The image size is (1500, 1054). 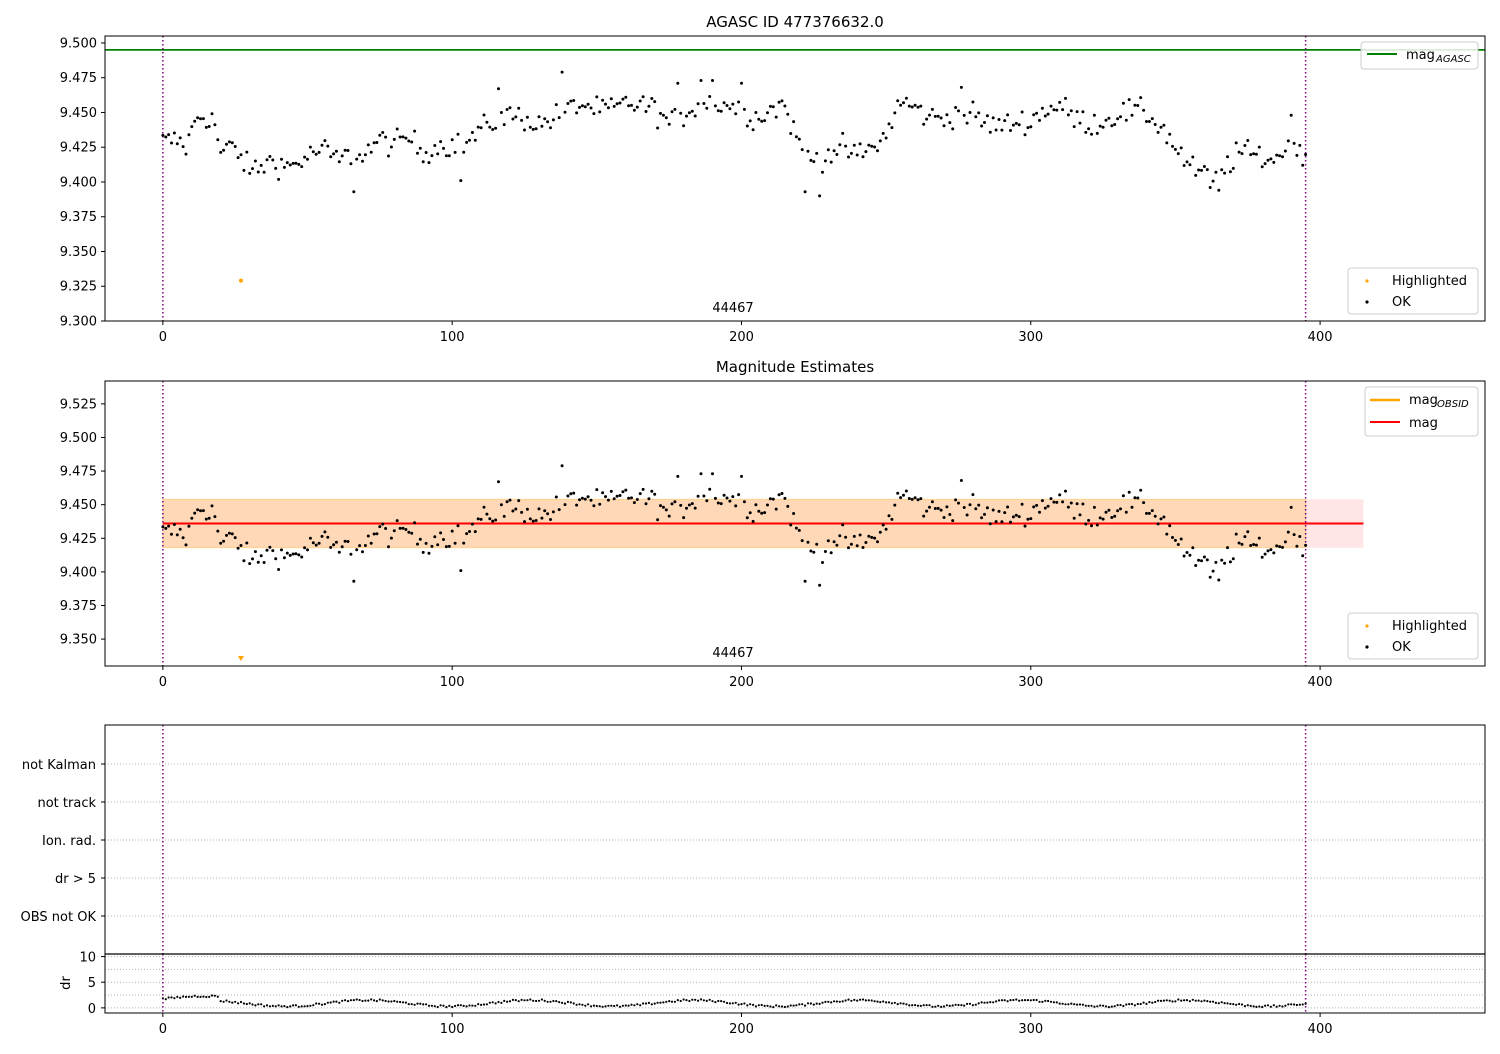 What do you see at coordinates (78, 43) in the screenshot?
I see `y-tick-label-0: 9.500` at bounding box center [78, 43].